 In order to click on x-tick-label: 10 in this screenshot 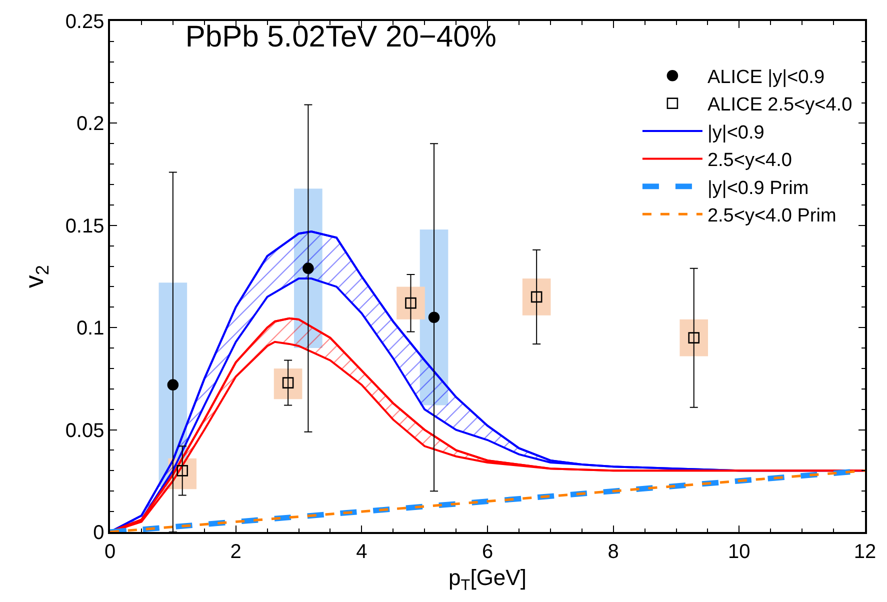, I will do `click(739, 551)`.